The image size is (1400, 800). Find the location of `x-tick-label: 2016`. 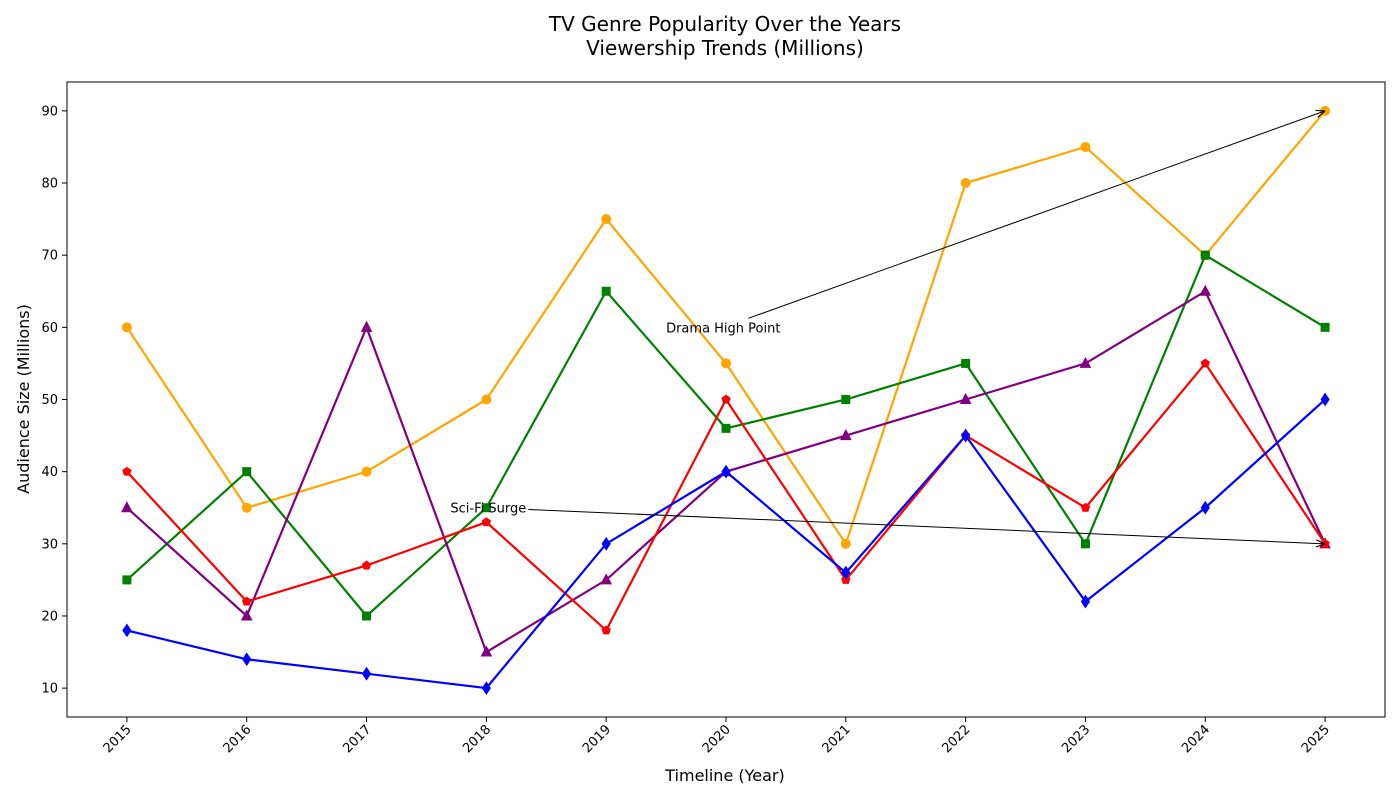

x-tick-label: 2016 is located at coordinates (238, 739).